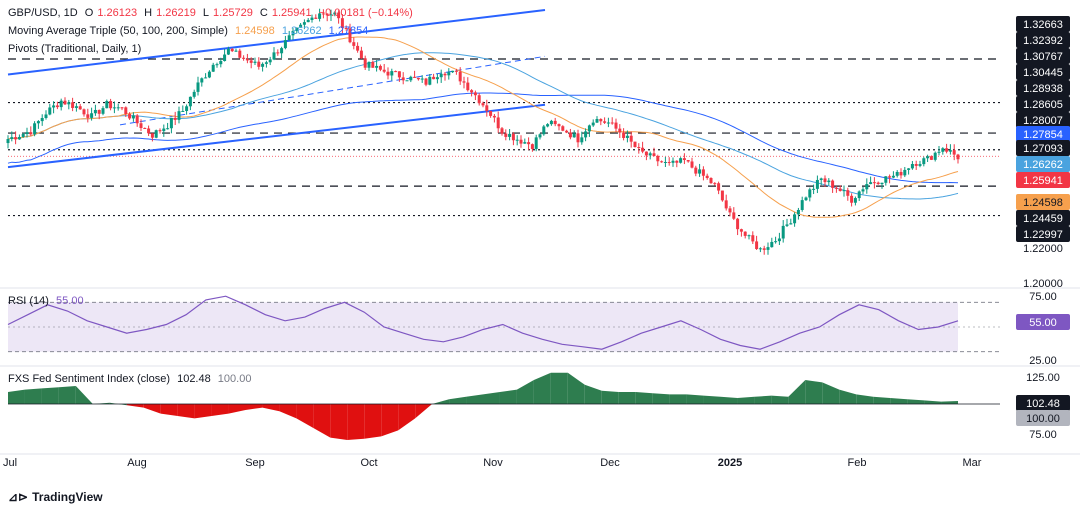 The height and width of the screenshot is (514, 1080). Describe the element at coordinates (1043, 418) in the screenshot. I see `fxs-tick: 100.00` at that location.